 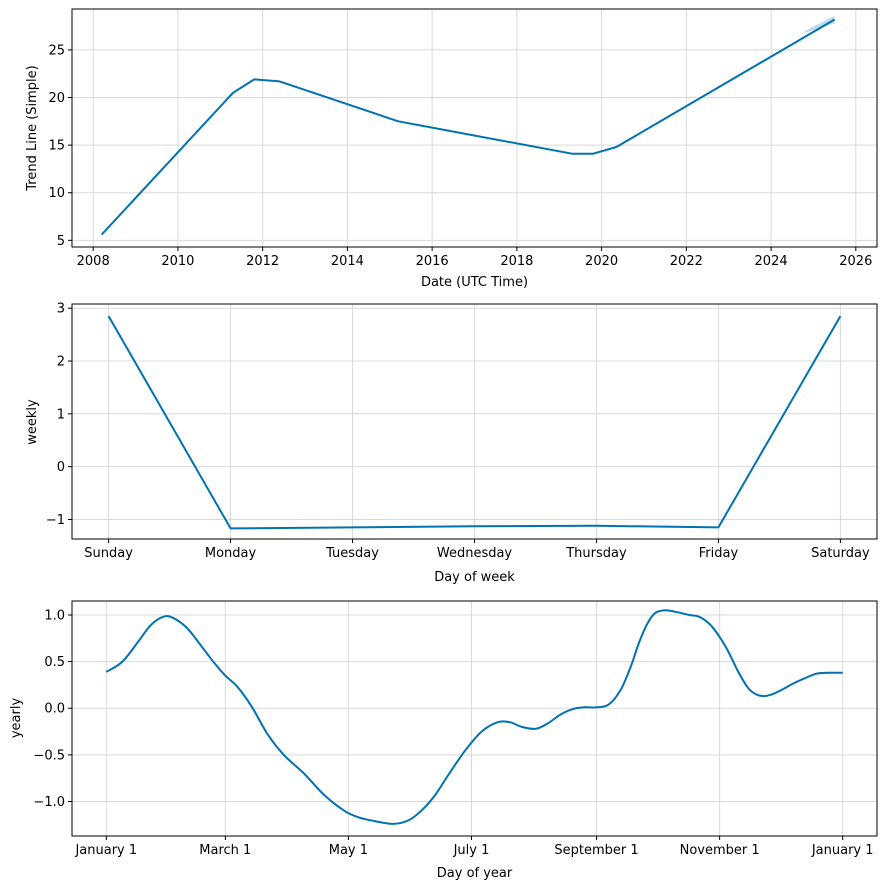 I want to click on weekly-y-tick-label: 1, so click(x=61, y=414).